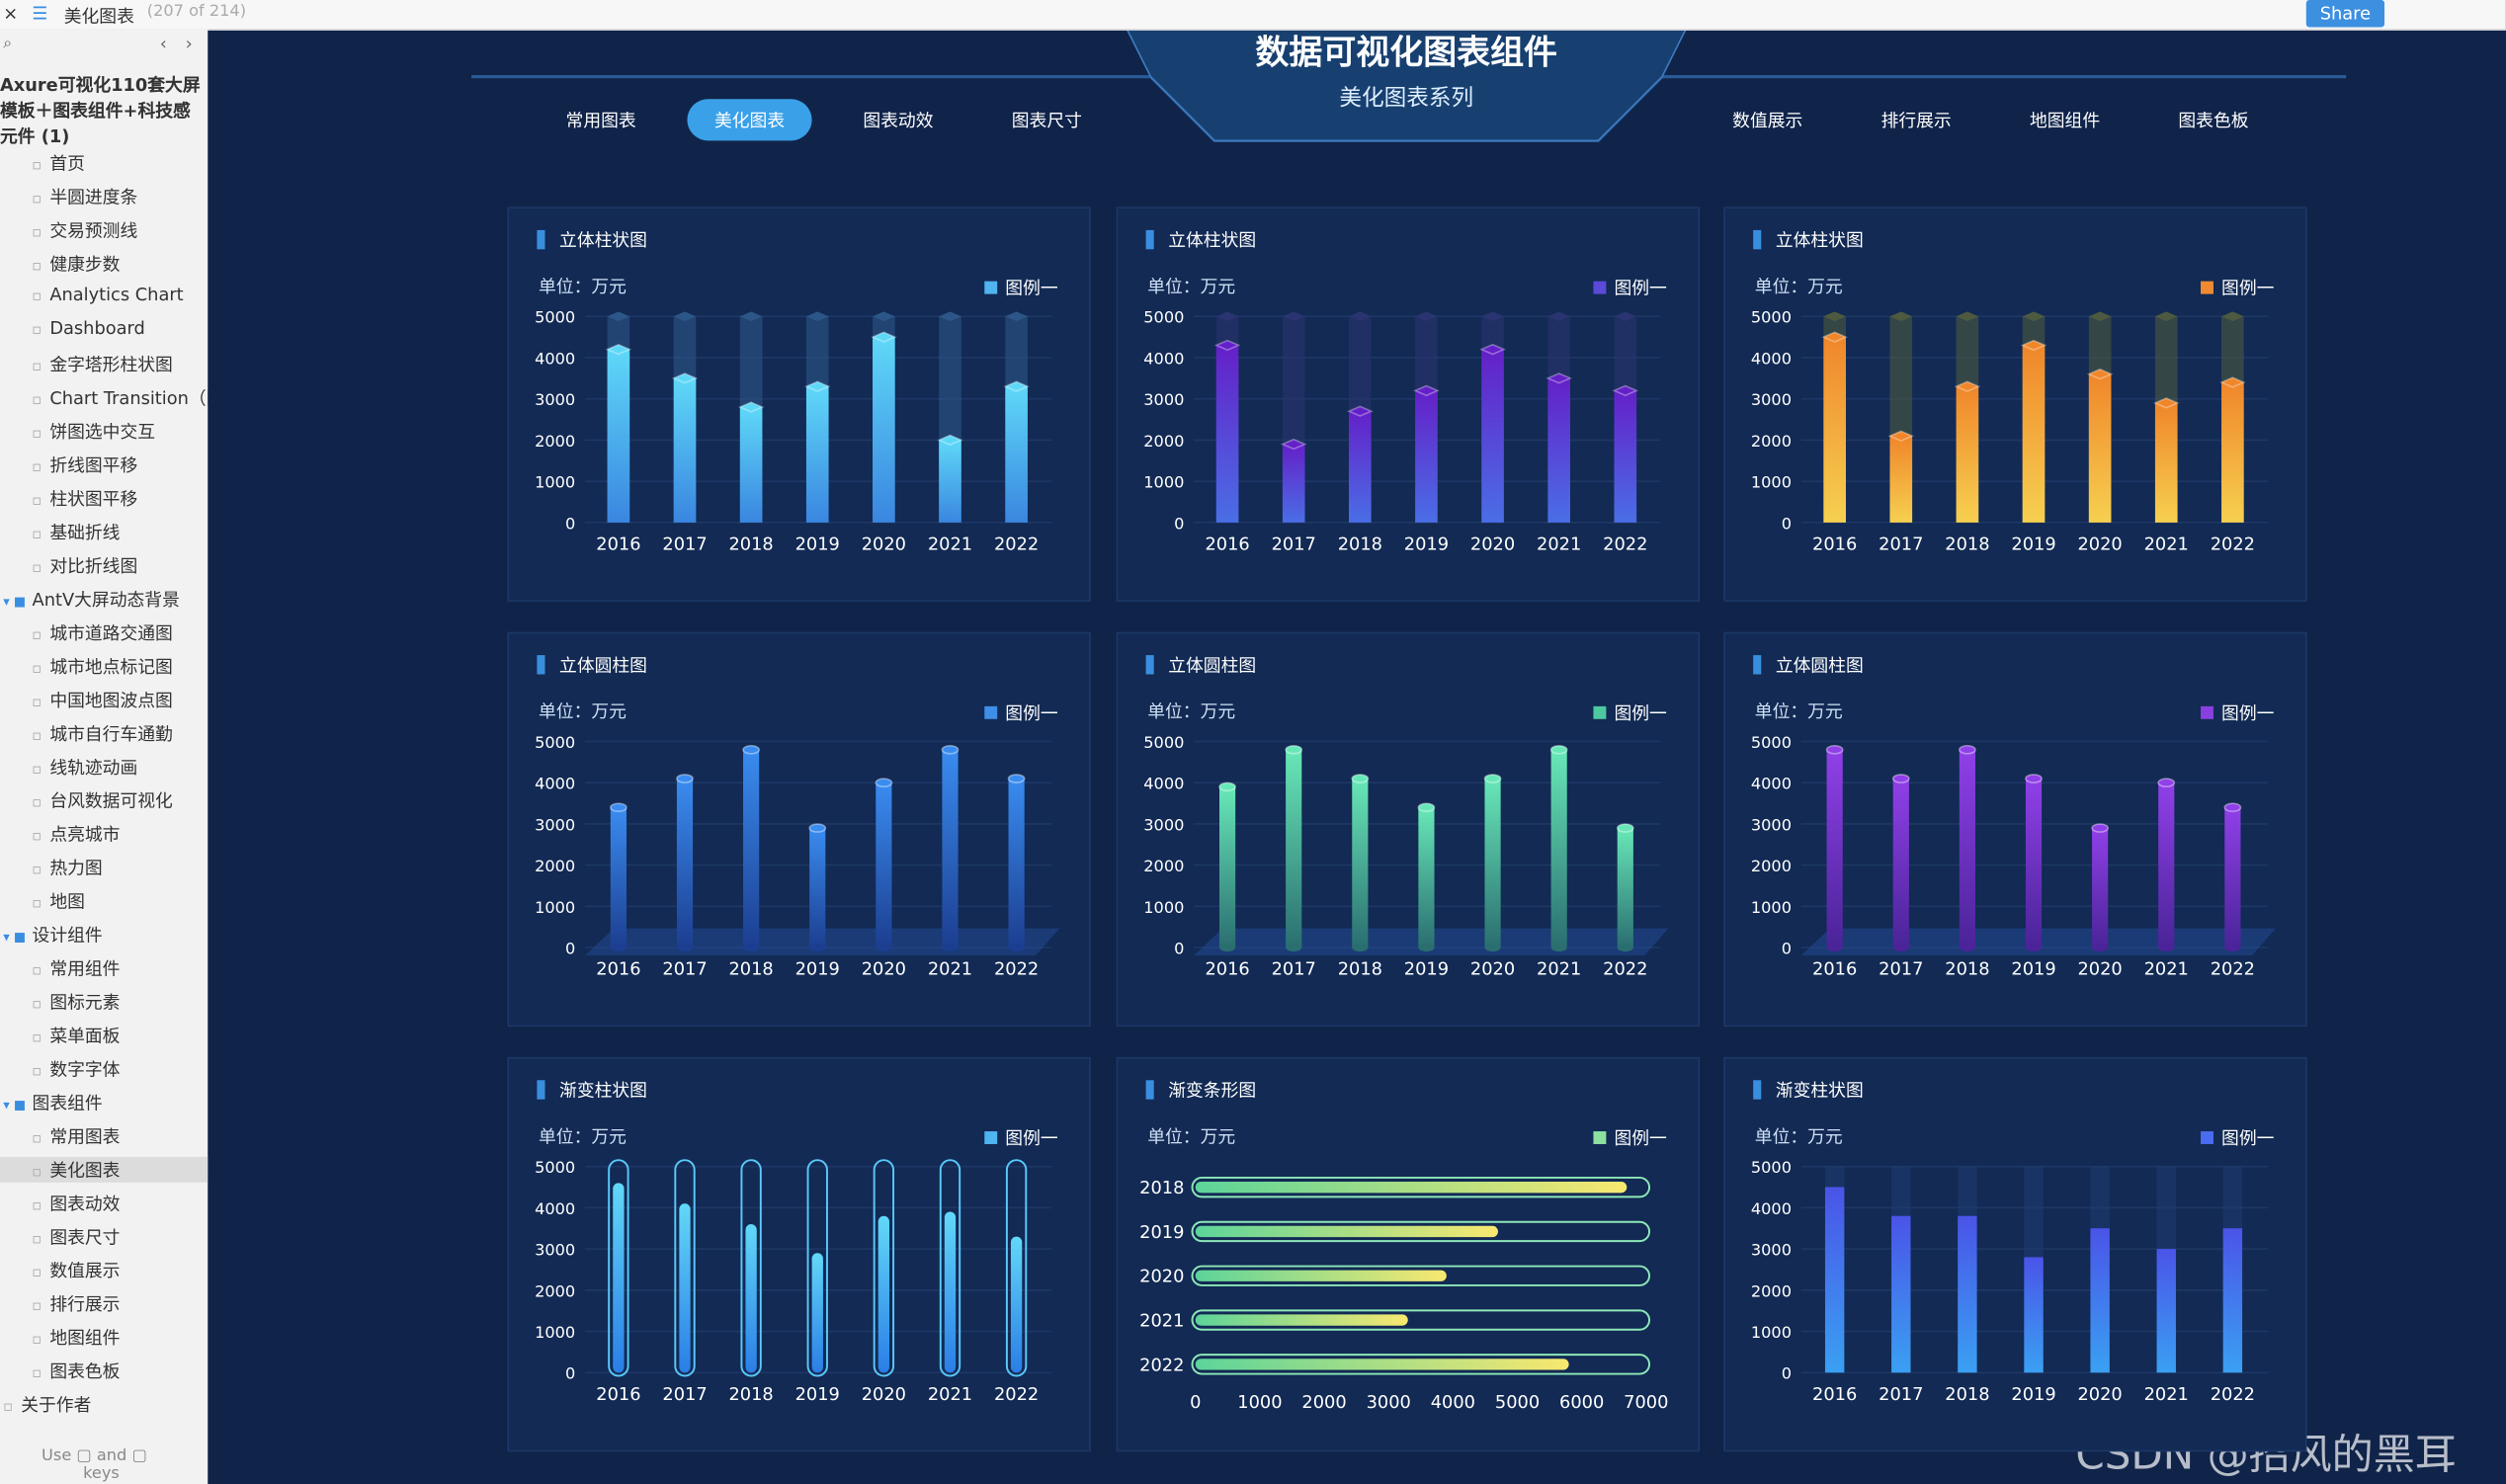 The image size is (2506, 1484). What do you see at coordinates (76, 1371) in the screenshot?
I see `page-item: 图表色板` at bounding box center [76, 1371].